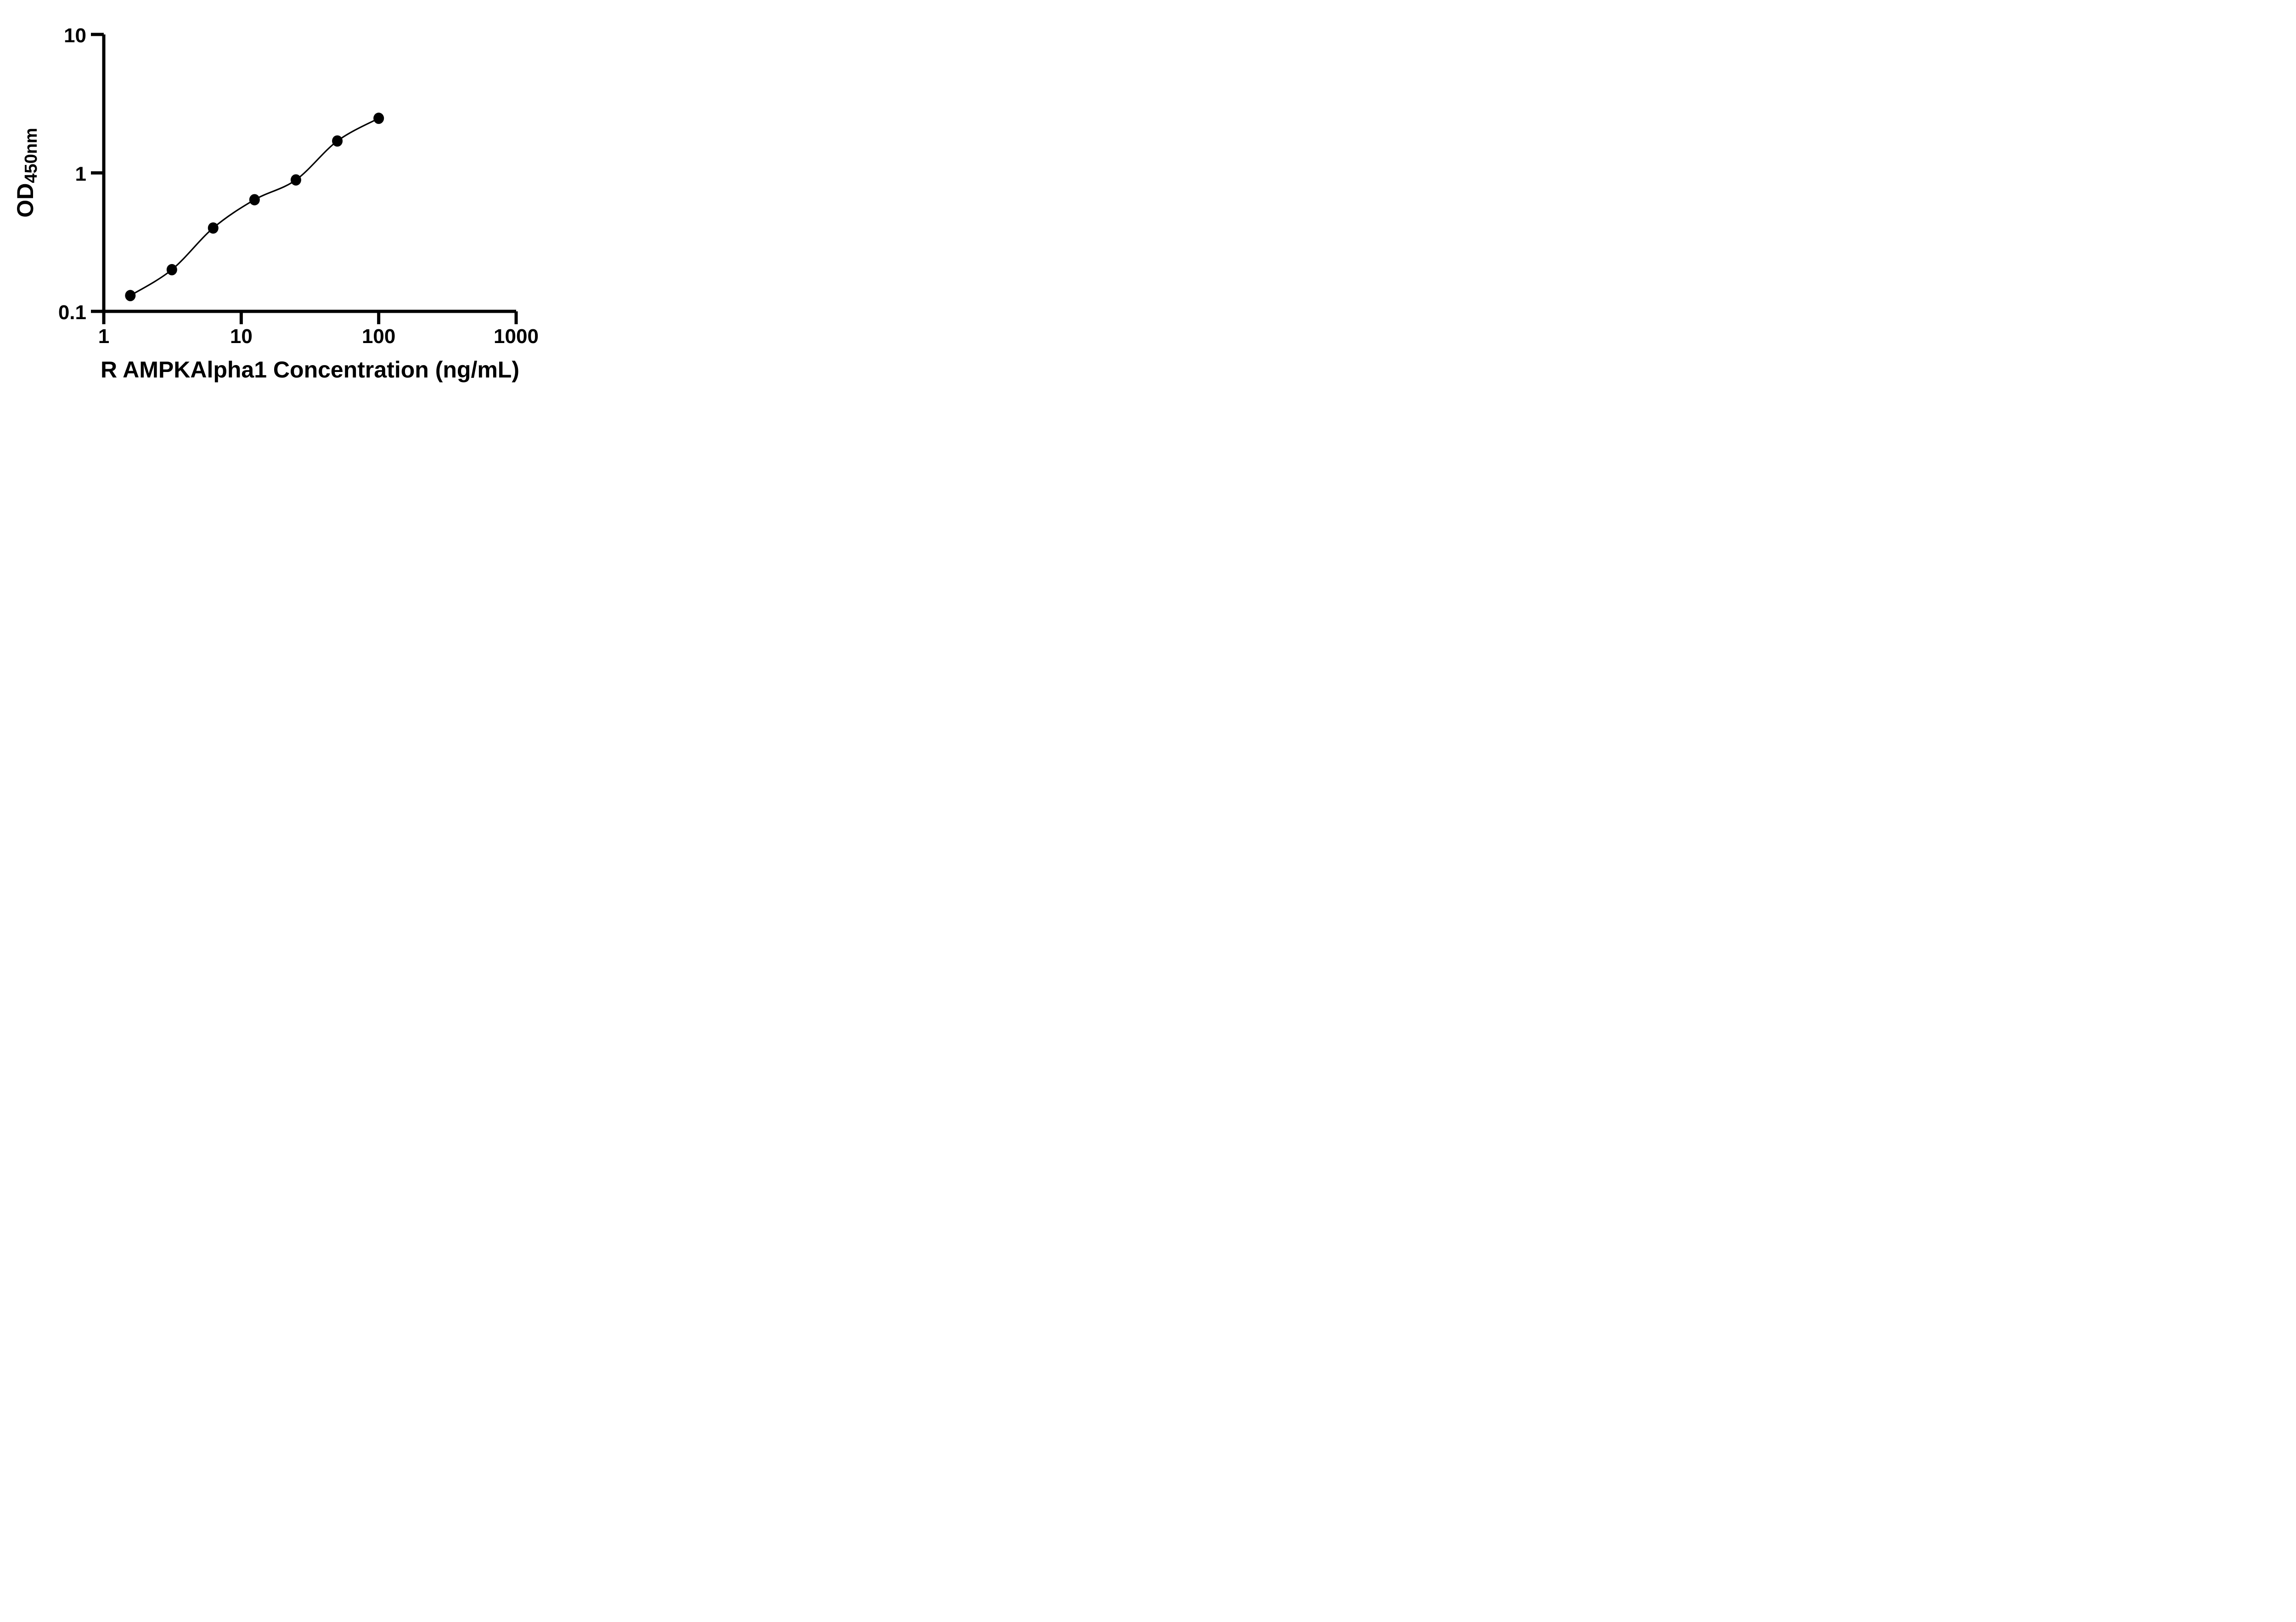  I want to click on x-tick-label: 10, so click(242, 336).